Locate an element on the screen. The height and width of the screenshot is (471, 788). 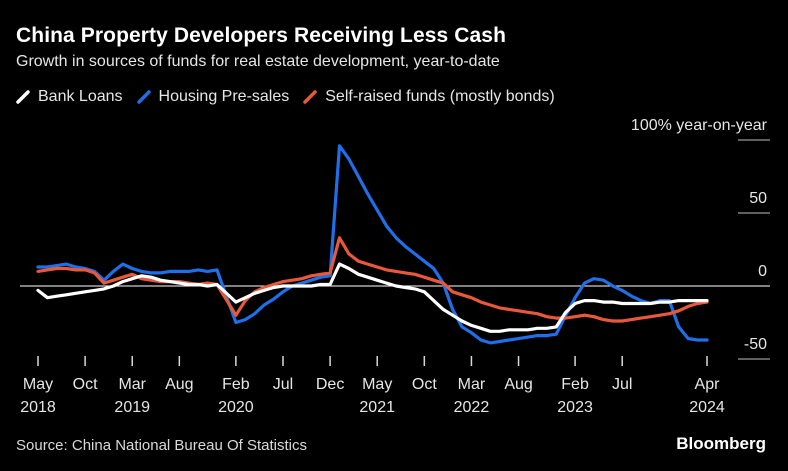
y-tick-label: -50 is located at coordinates (755, 344).